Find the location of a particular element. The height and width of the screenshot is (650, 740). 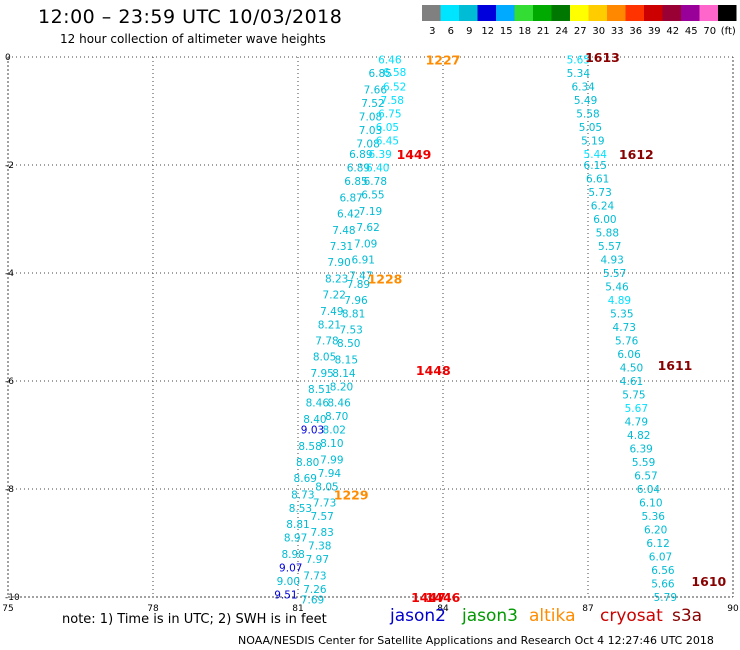

scale-label: 42 is located at coordinates (672, 31).